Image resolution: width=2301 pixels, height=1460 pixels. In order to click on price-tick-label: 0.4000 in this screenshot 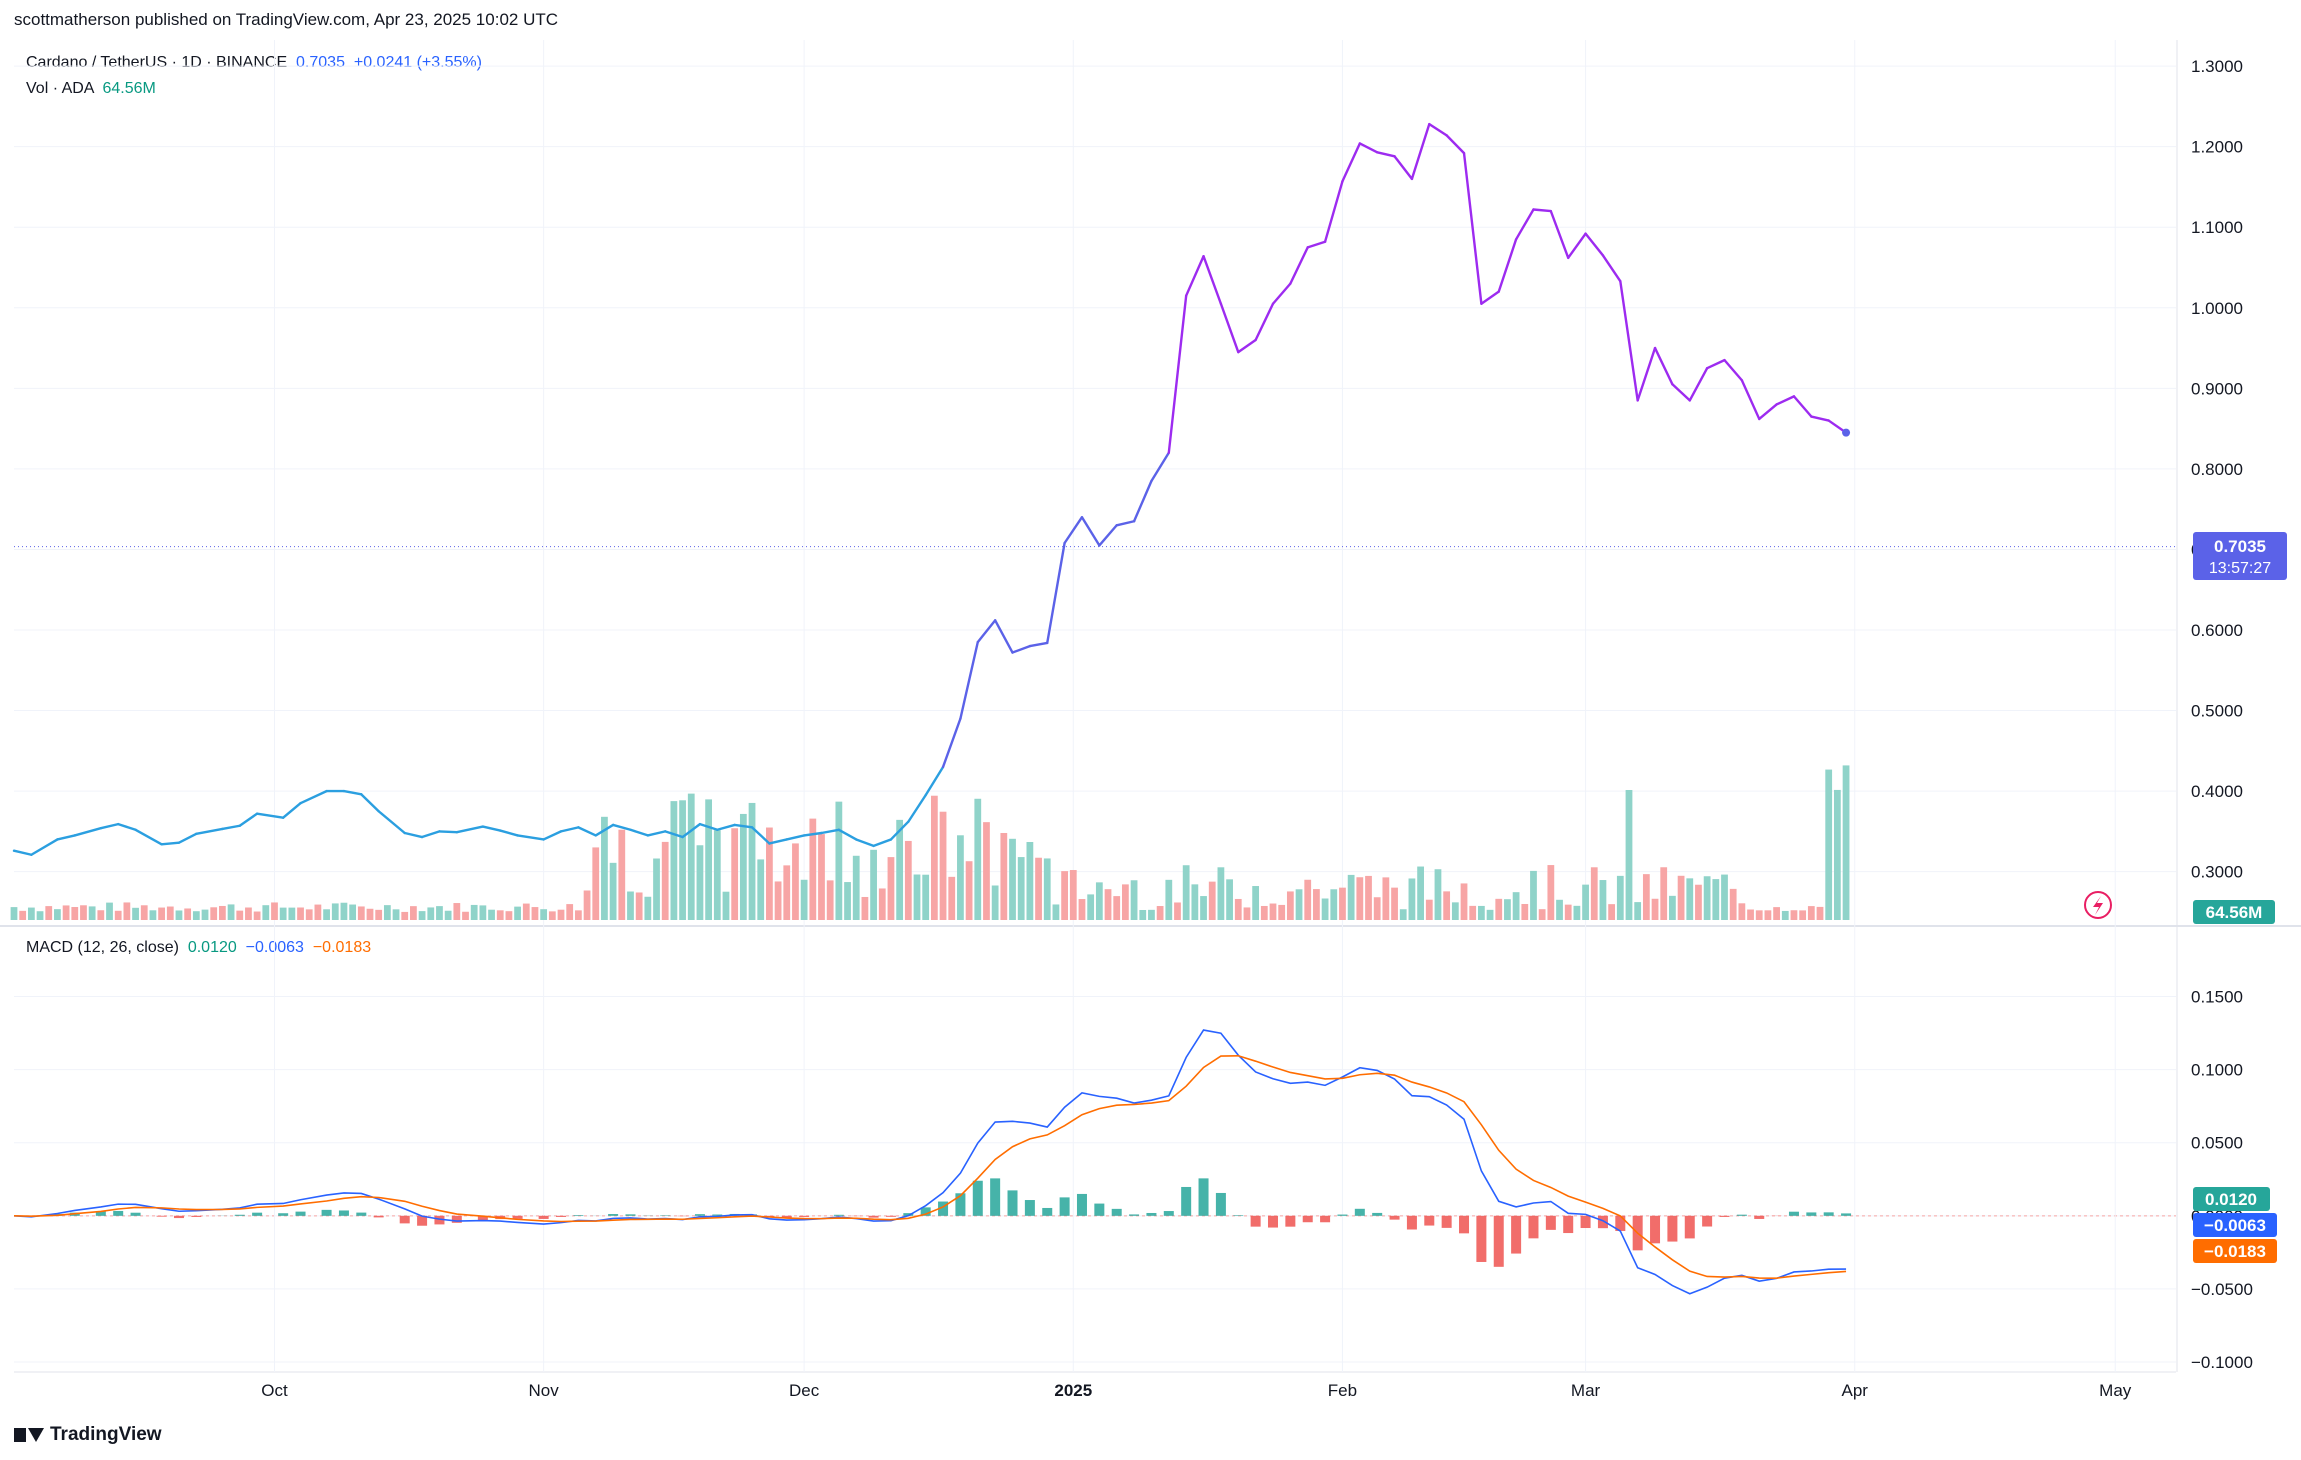, I will do `click(2217, 791)`.